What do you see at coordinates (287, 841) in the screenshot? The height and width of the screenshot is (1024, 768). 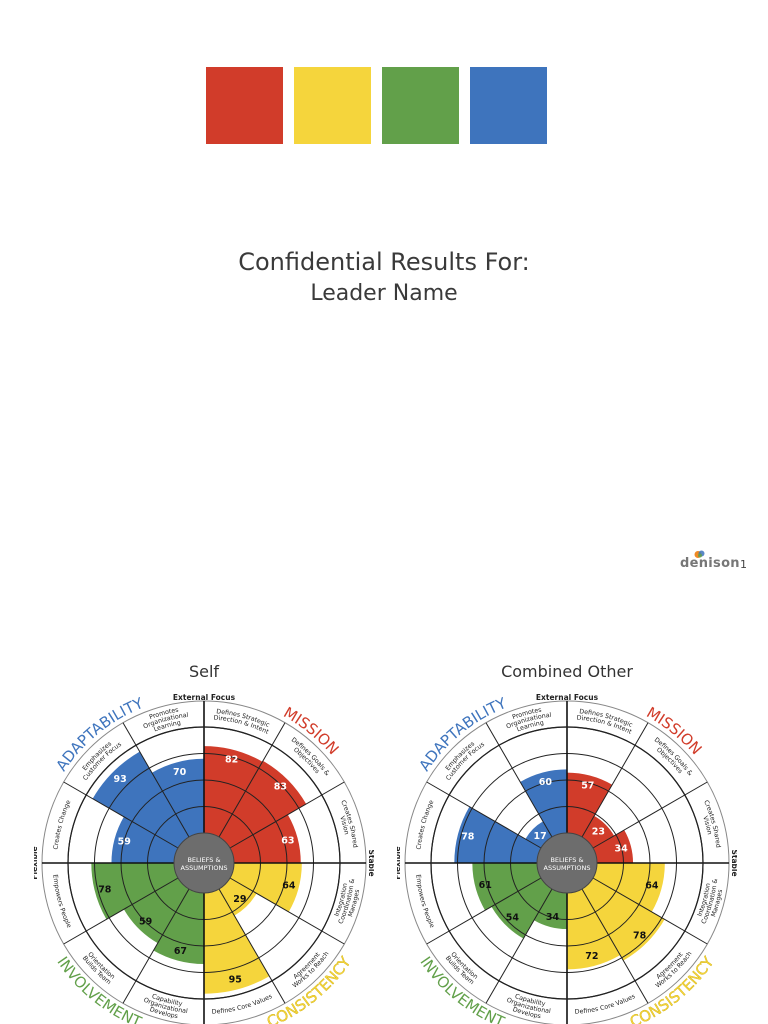 I see `value-label: 63` at bounding box center [287, 841].